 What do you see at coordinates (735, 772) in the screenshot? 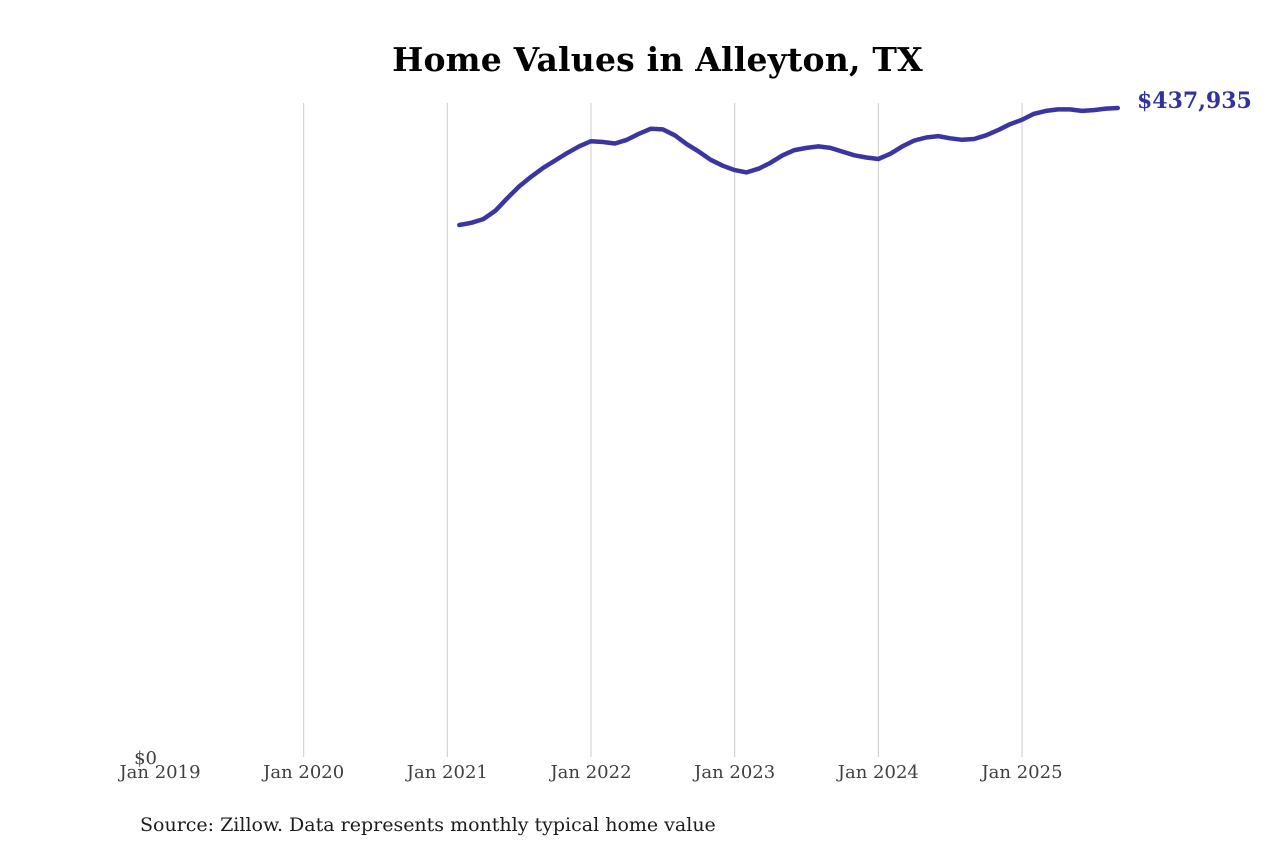
I see `x-axis-label: Jan 2023` at bounding box center [735, 772].